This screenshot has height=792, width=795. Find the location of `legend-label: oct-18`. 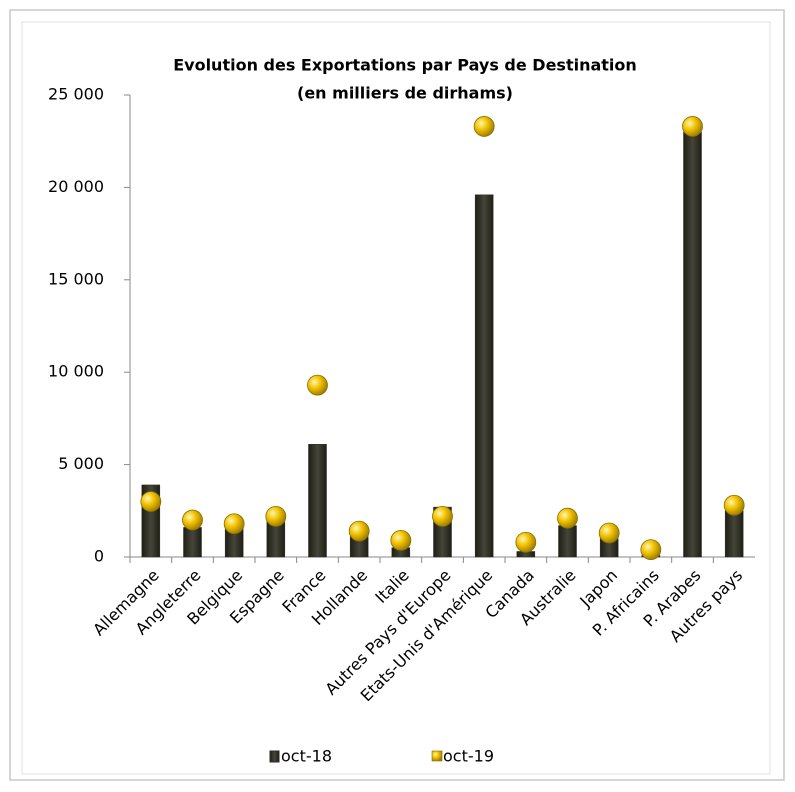

legend-label: oct-18 is located at coordinates (306, 756).